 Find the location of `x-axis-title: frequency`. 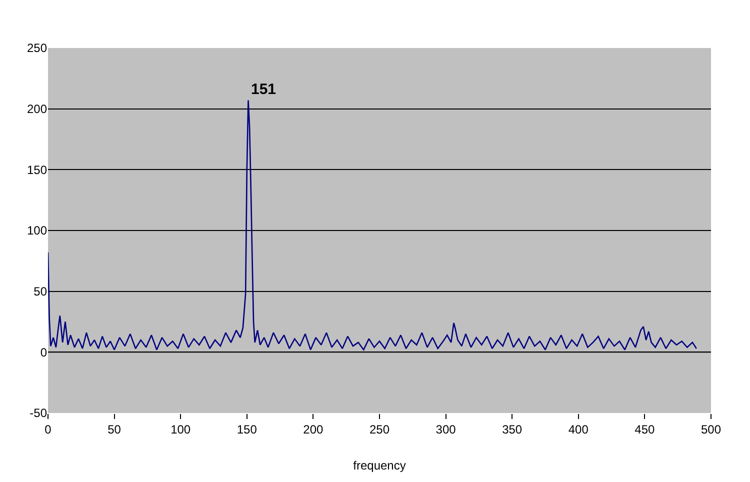

x-axis-title: frequency is located at coordinates (379, 465).